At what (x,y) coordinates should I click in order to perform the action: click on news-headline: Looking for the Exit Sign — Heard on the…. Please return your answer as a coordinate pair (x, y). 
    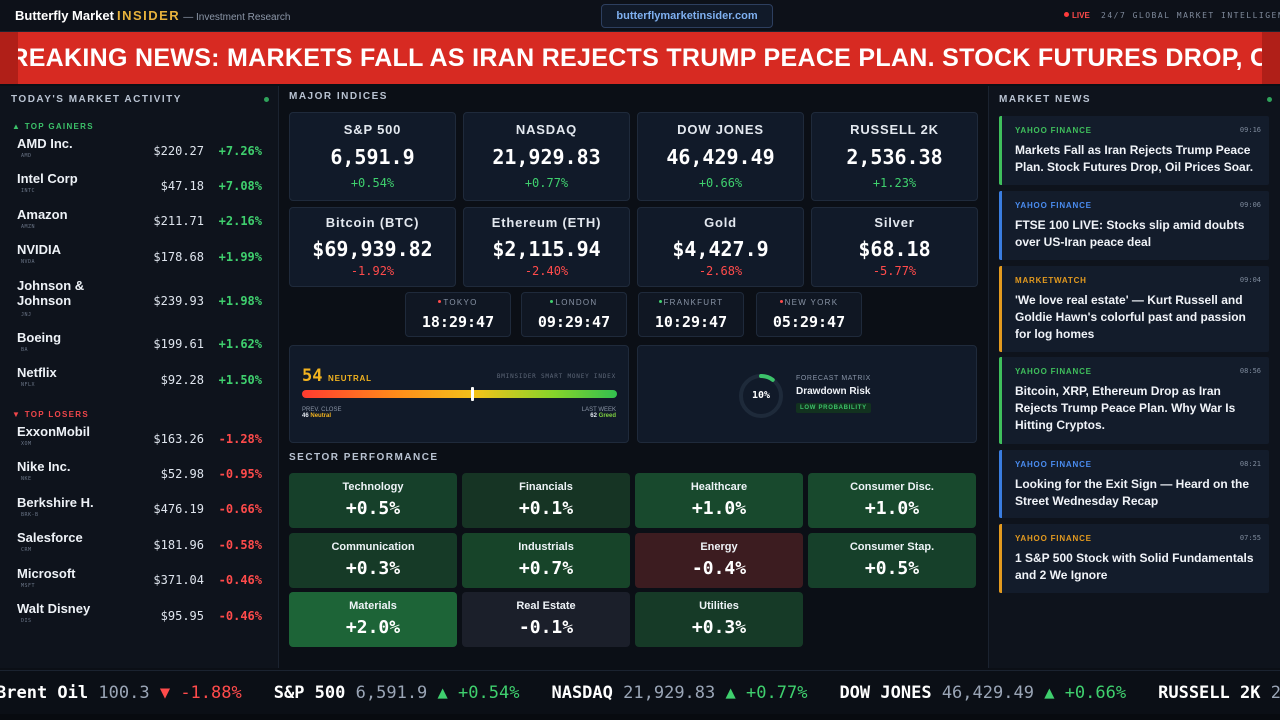
    Looking at the image, I should click on (1132, 492).